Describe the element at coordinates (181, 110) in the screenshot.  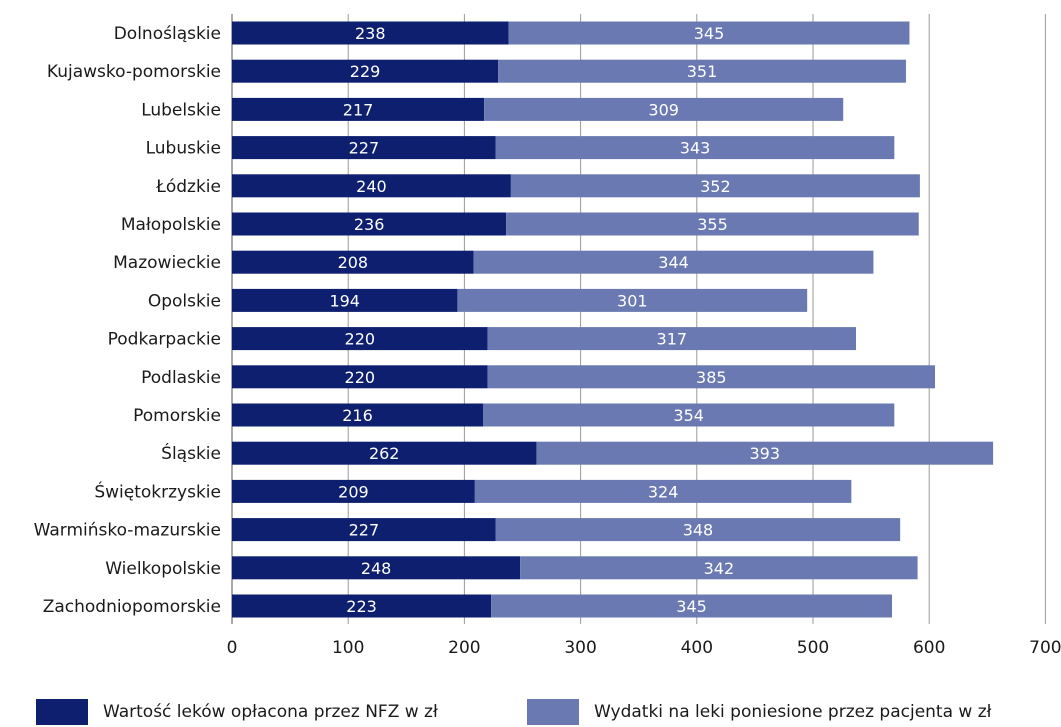
I see `category-label: Lubelskie` at that location.